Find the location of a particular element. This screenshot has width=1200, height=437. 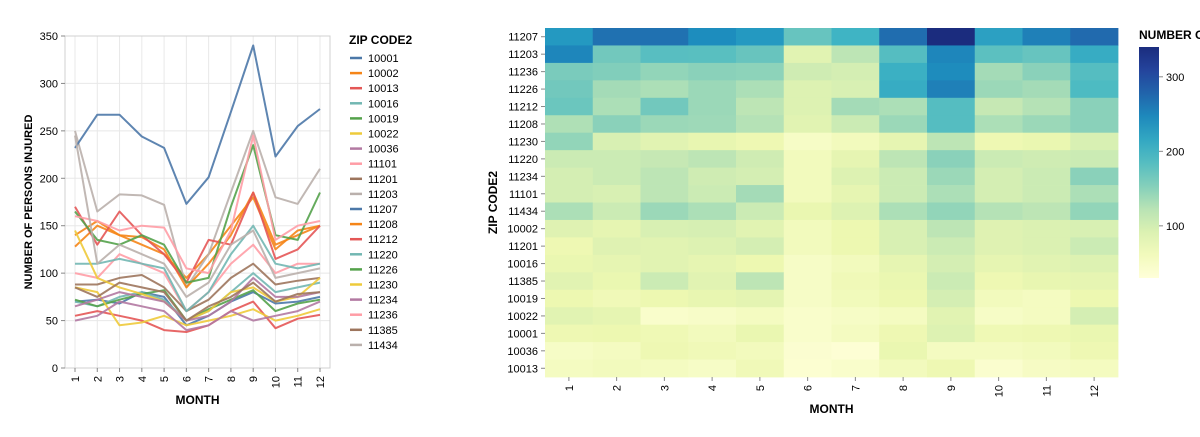

line-legend-title: ZIP CODE2 is located at coordinates (380, 40).